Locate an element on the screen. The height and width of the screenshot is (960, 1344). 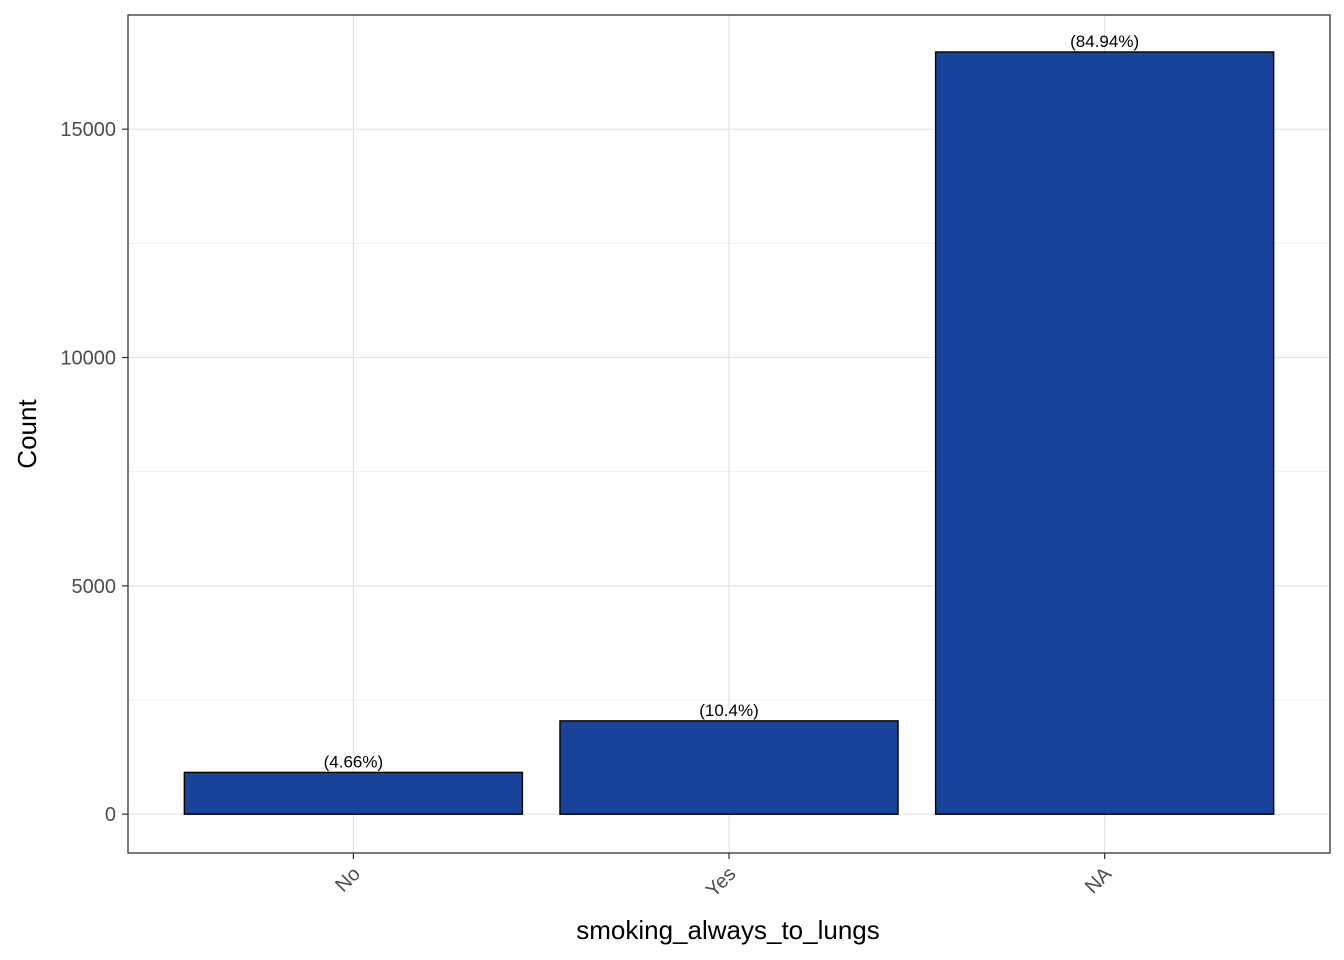
y-axis-title: Count is located at coordinates (27, 434).